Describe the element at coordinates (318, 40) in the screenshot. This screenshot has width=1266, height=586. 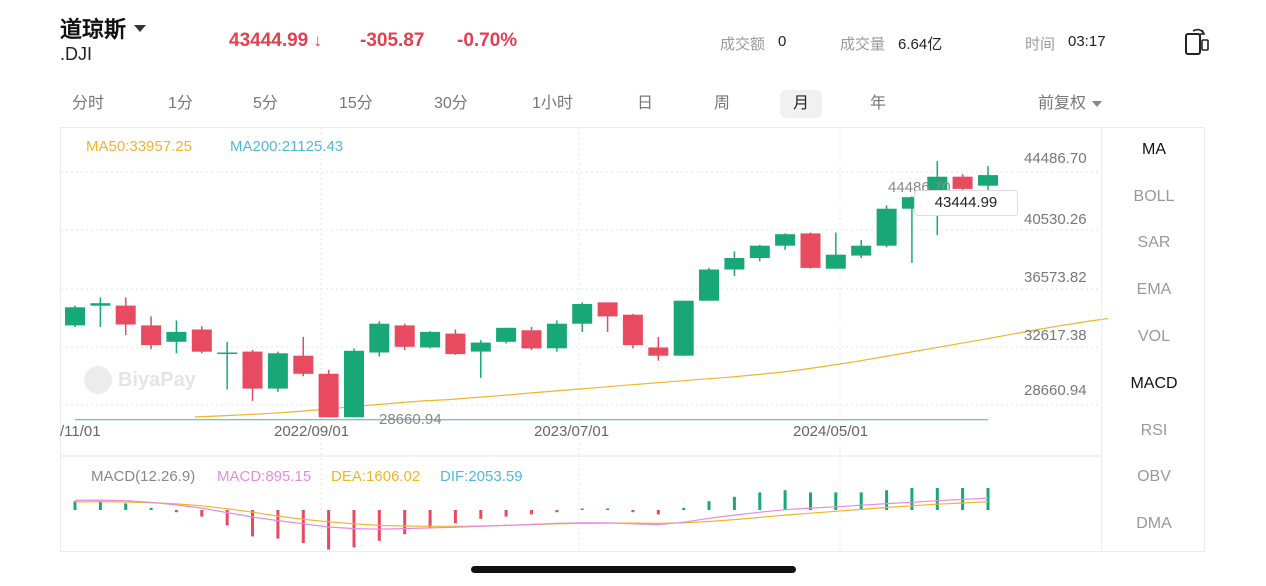
I see `arrow-down-icon: ↓` at that location.